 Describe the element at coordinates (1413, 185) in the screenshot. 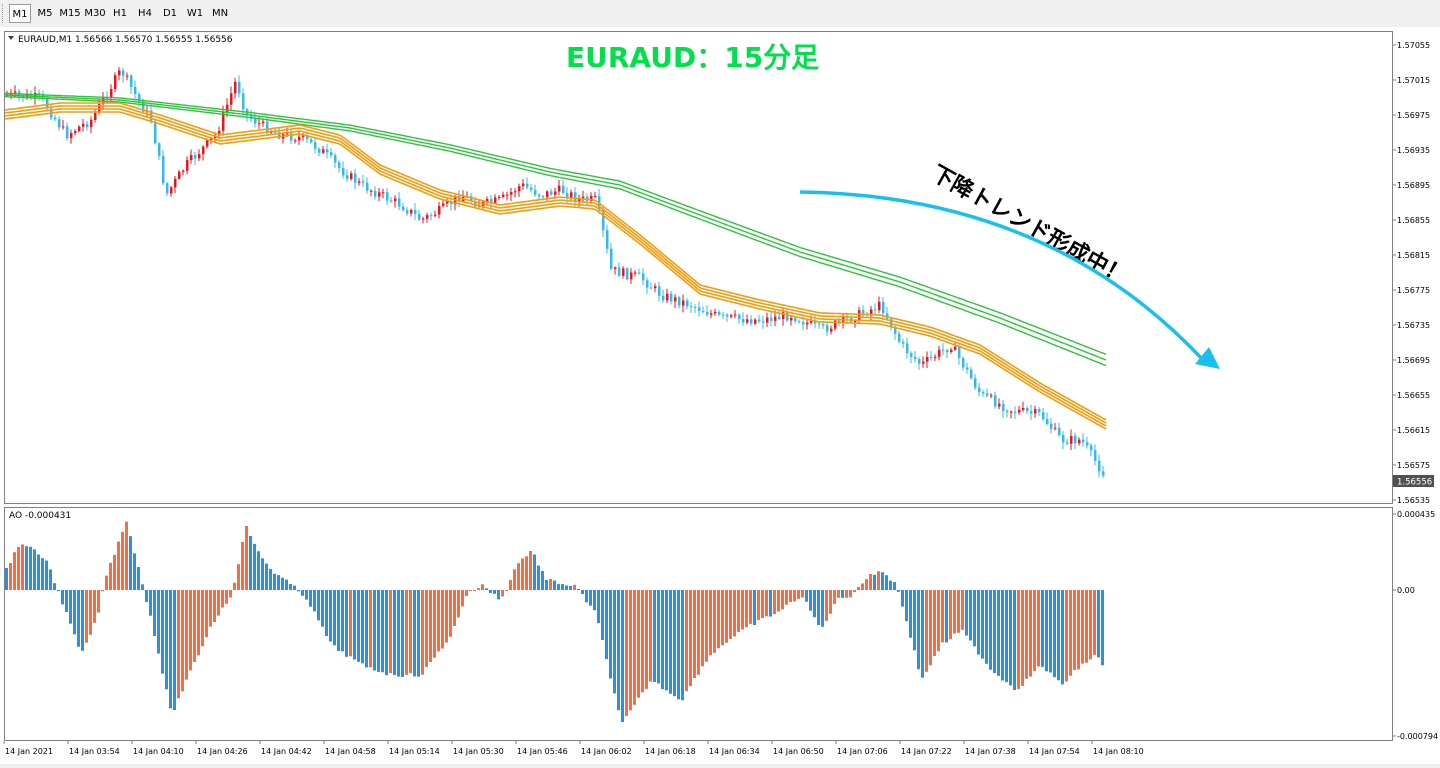

I see `price-tick-label: 1.56895` at that location.